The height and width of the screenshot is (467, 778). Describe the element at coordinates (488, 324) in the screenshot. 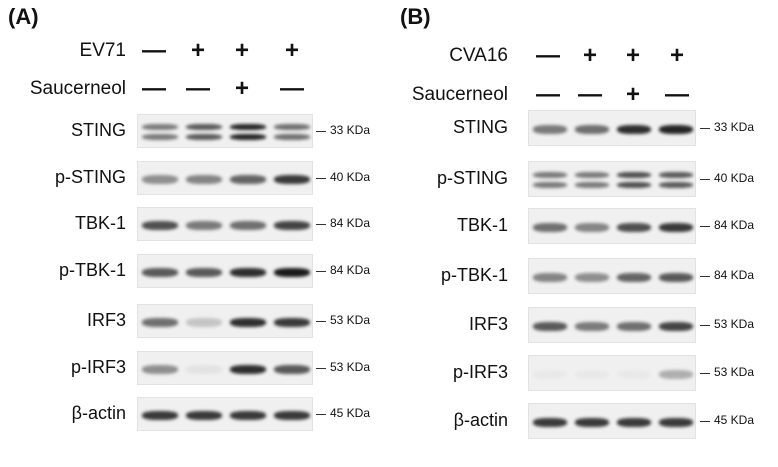

I see `protein-label: IRF3` at that location.